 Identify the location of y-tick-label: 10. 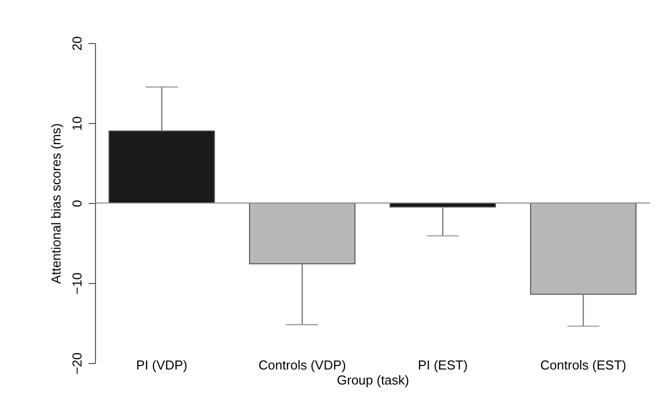
(77, 123).